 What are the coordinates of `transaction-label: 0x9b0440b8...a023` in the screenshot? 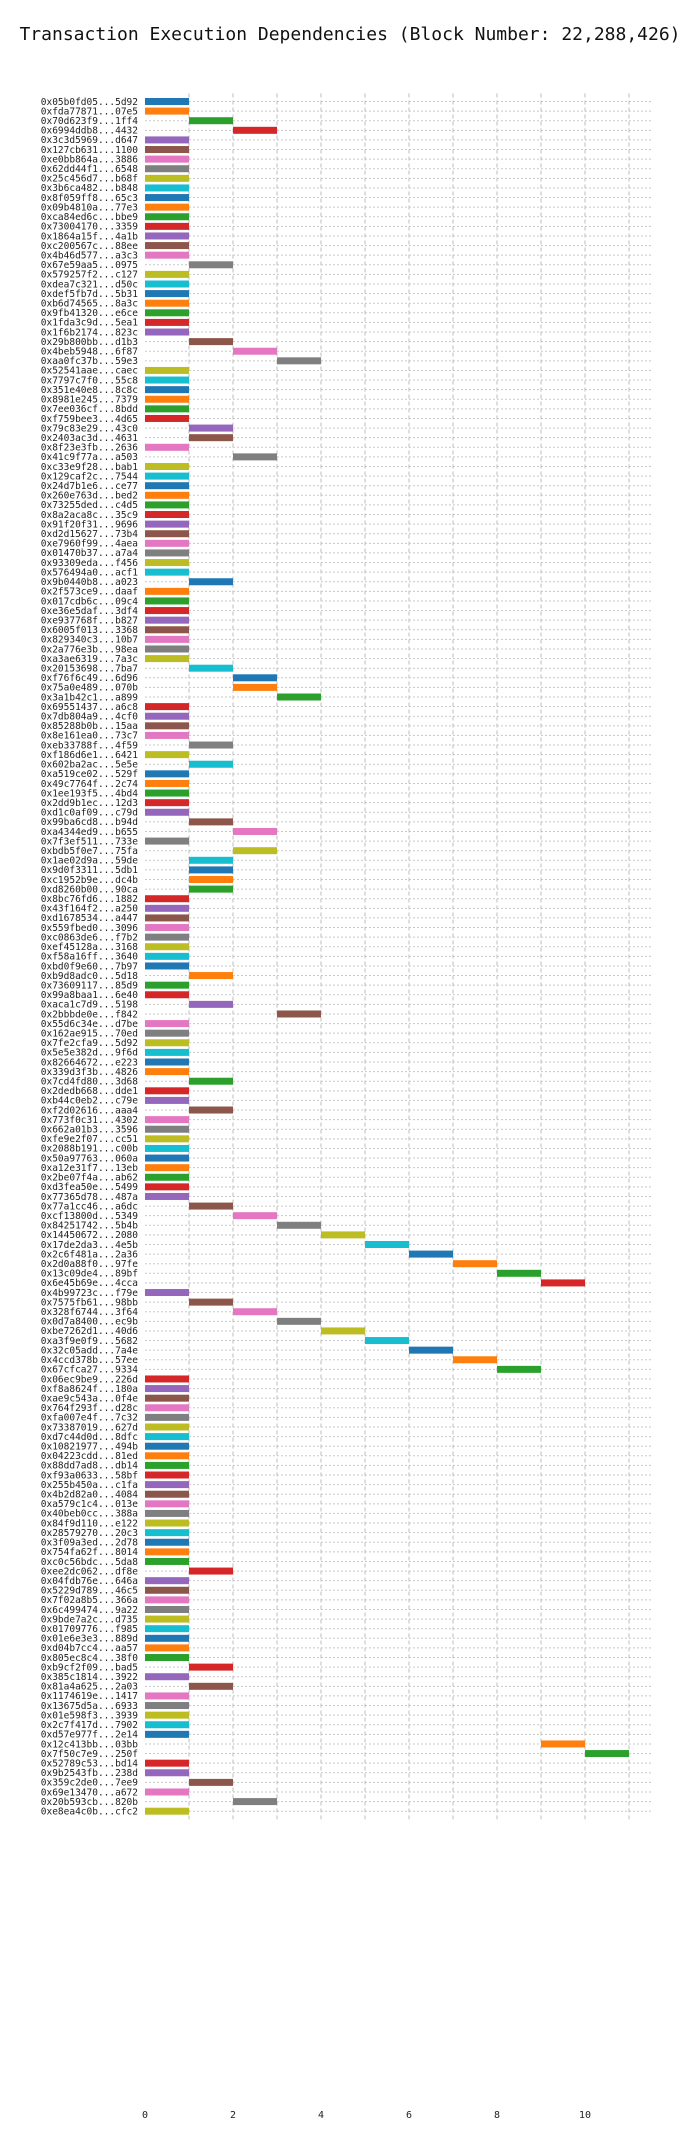 It's located at (89, 582).